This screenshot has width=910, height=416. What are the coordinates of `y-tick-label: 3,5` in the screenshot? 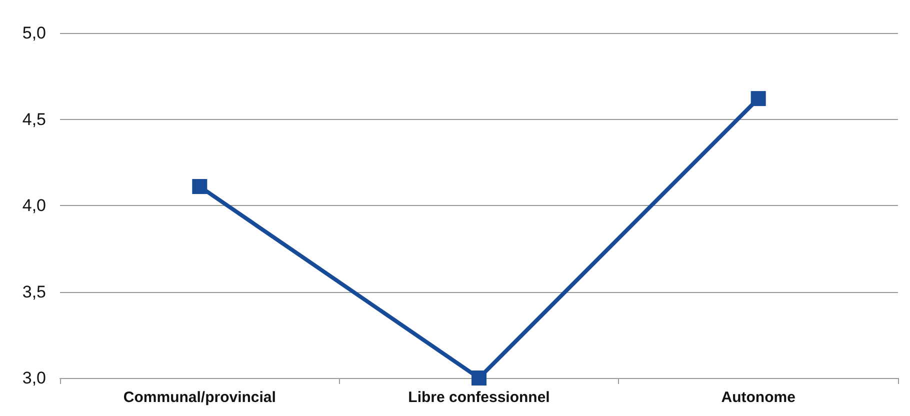 It's located at (34, 292).